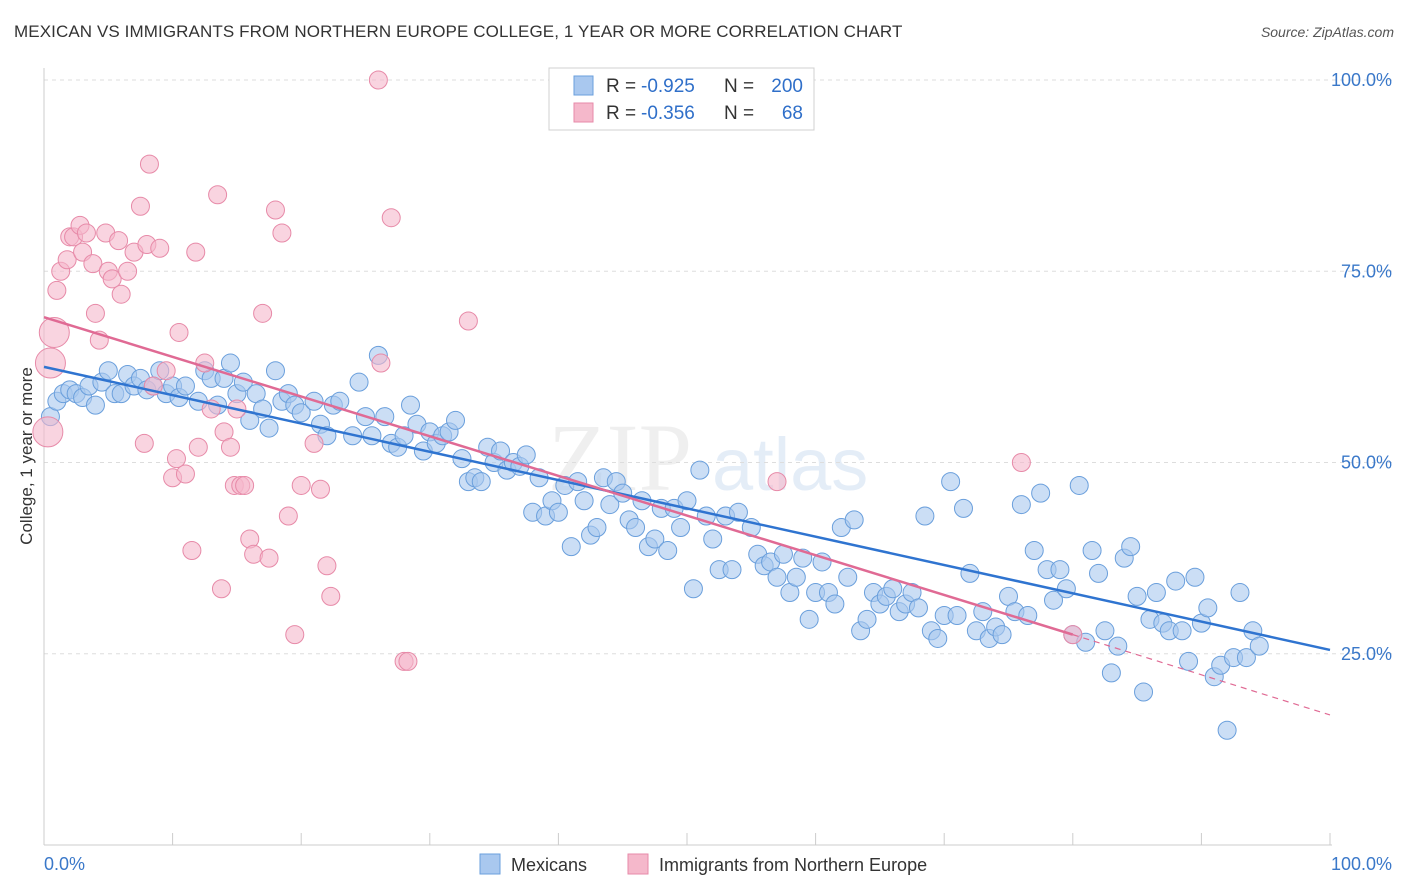 The width and height of the screenshot is (1406, 892). Describe the element at coordinates (583, 85) in the screenshot. I see `legend-swatch-mexicans` at that location.